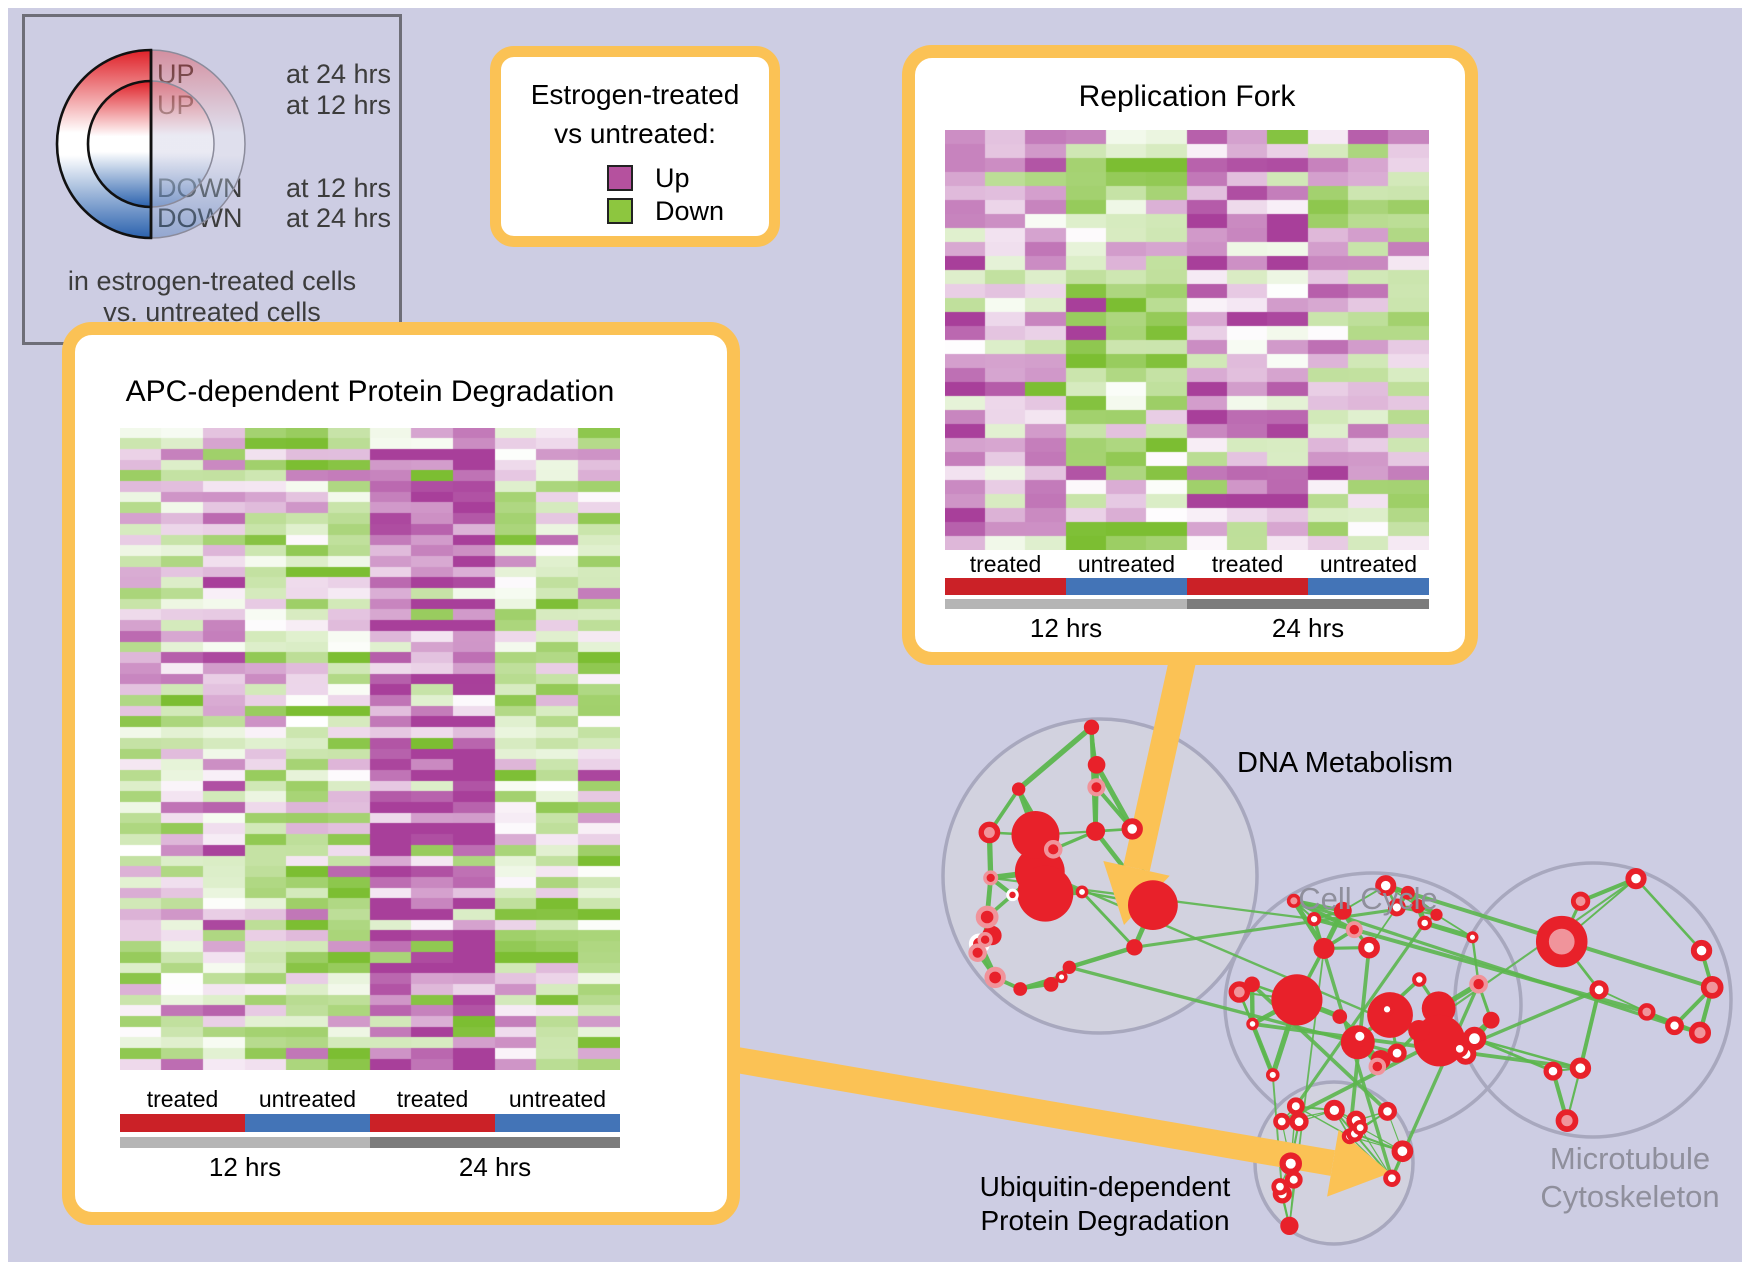 The width and height of the screenshot is (1750, 1279). What do you see at coordinates (307, 1099) in the screenshot?
I see `apc-group-label-2: untreated` at bounding box center [307, 1099].